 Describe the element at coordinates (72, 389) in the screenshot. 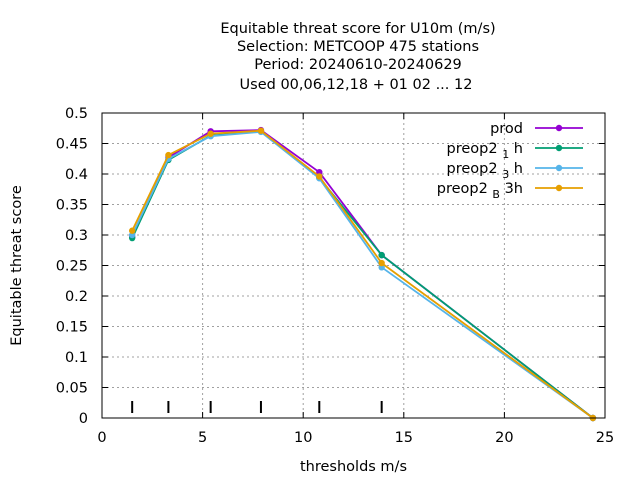

I see `y-tick-label: 0.05` at that location.